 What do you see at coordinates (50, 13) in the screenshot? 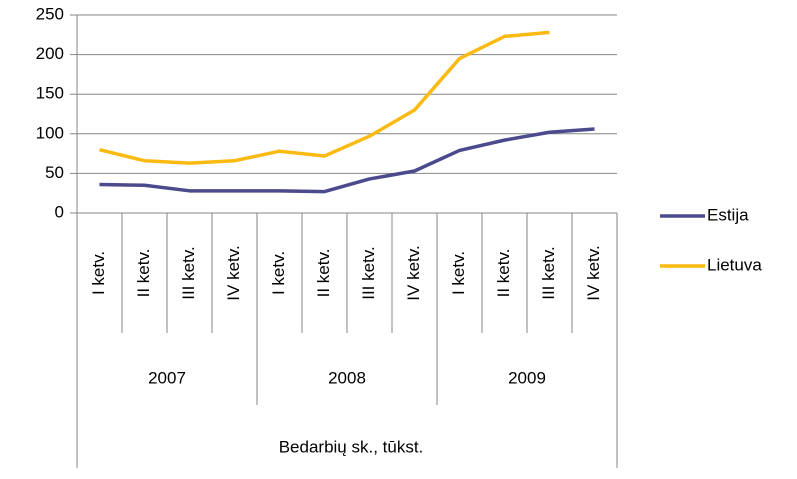
I see `y-tick-label: 250` at bounding box center [50, 13].